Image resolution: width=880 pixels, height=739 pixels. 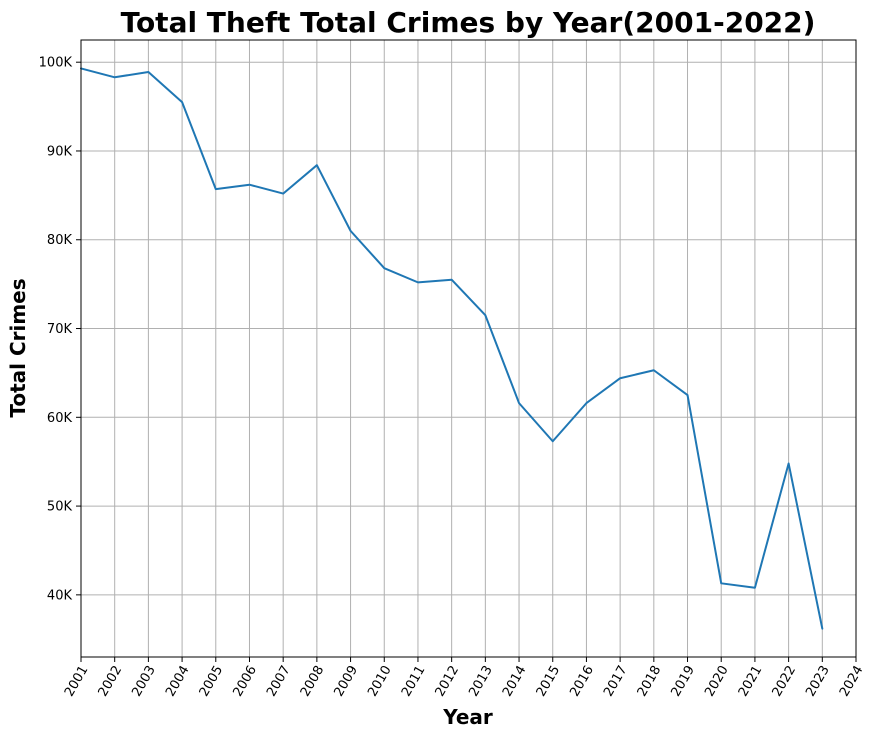 I want to click on x-tick-label: 2017, so click(x=616, y=681).